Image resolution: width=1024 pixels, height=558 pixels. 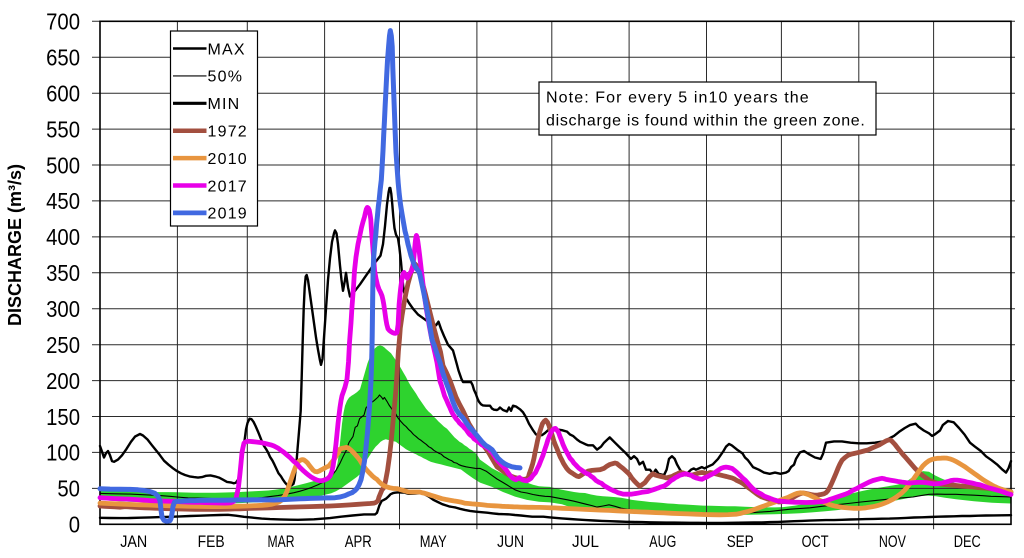 What do you see at coordinates (63, 273) in the screenshot?
I see `svg-text: 350` at bounding box center [63, 273].